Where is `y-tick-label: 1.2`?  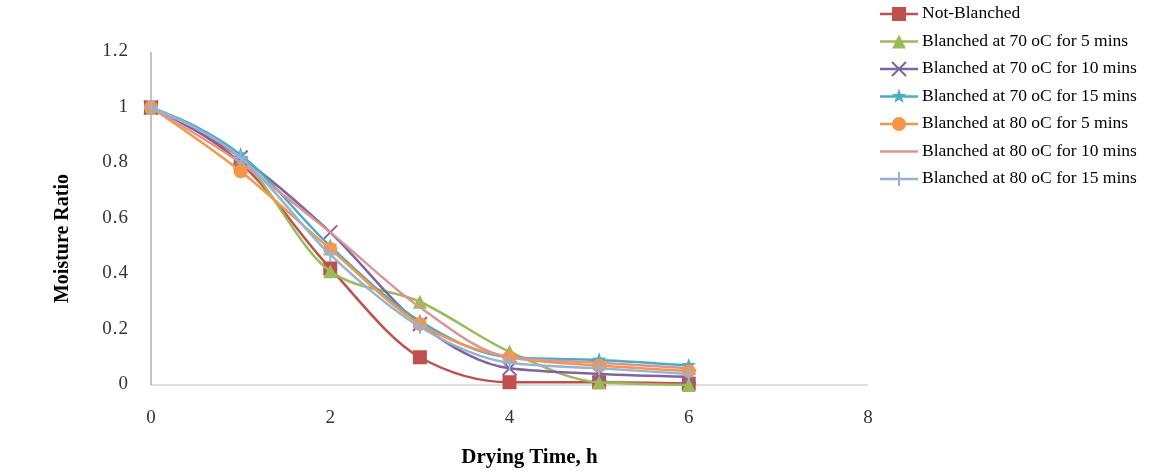
y-tick-label: 1.2 is located at coordinates (115, 50).